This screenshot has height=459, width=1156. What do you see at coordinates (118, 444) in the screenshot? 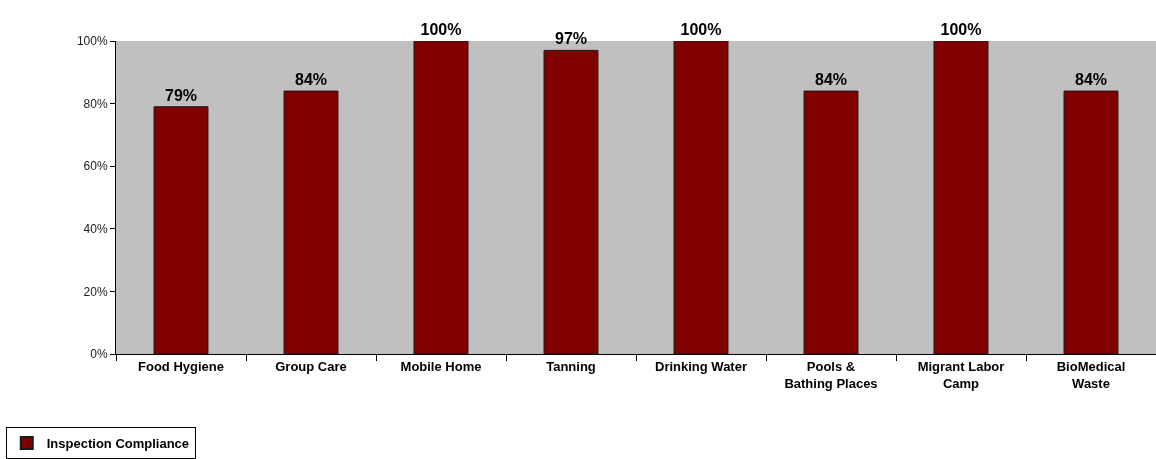
I see `legend-label: Inspection Compliance` at bounding box center [118, 444].